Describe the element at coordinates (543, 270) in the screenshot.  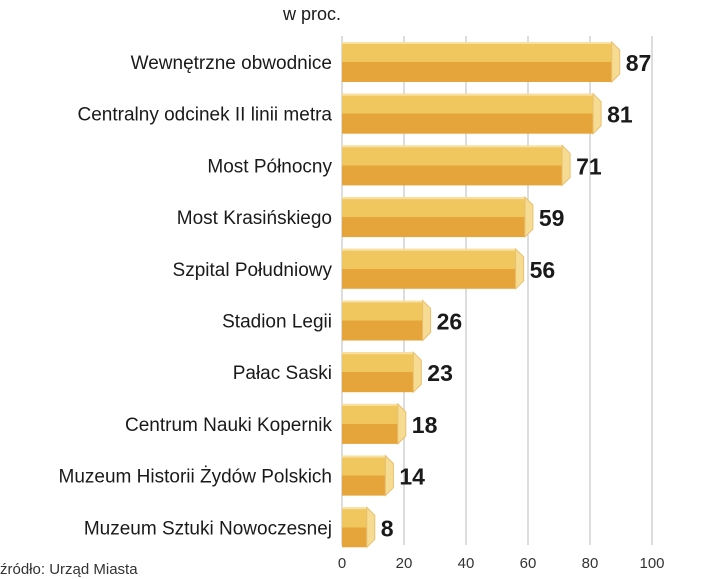
I see `value-label: 56` at that location.